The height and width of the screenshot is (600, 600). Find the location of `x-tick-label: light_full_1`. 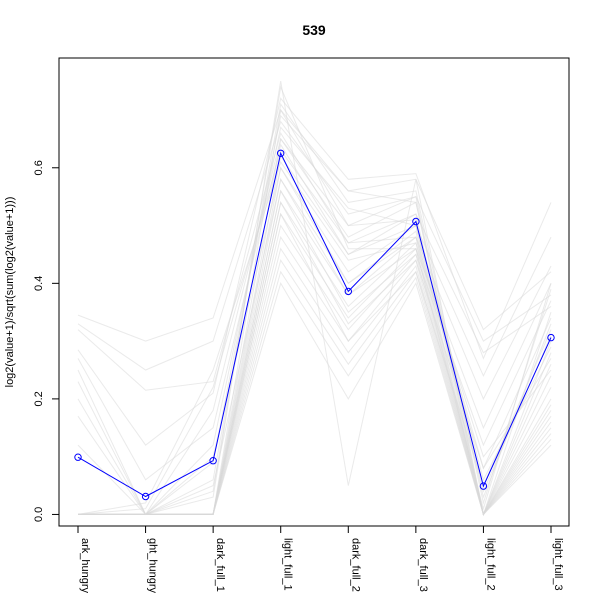

x-tick-label: light_full_1 is located at coordinates (288, 564).